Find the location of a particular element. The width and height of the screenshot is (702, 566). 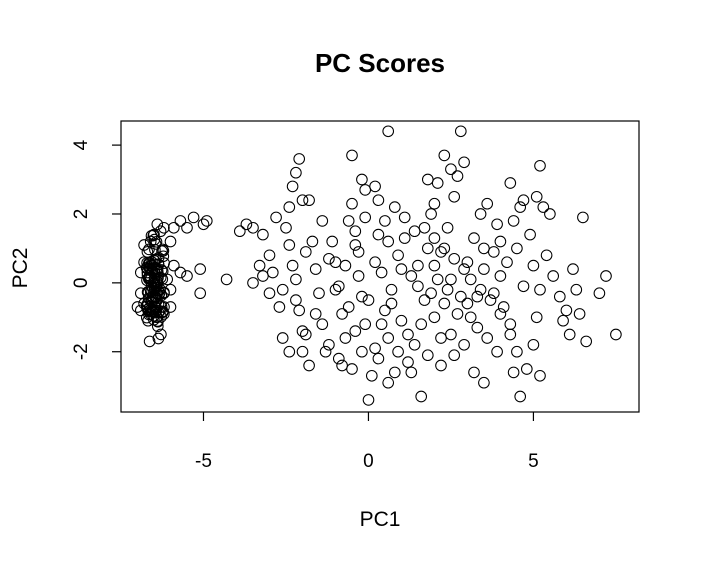

y-tick-label: 2 is located at coordinates (81, 214).